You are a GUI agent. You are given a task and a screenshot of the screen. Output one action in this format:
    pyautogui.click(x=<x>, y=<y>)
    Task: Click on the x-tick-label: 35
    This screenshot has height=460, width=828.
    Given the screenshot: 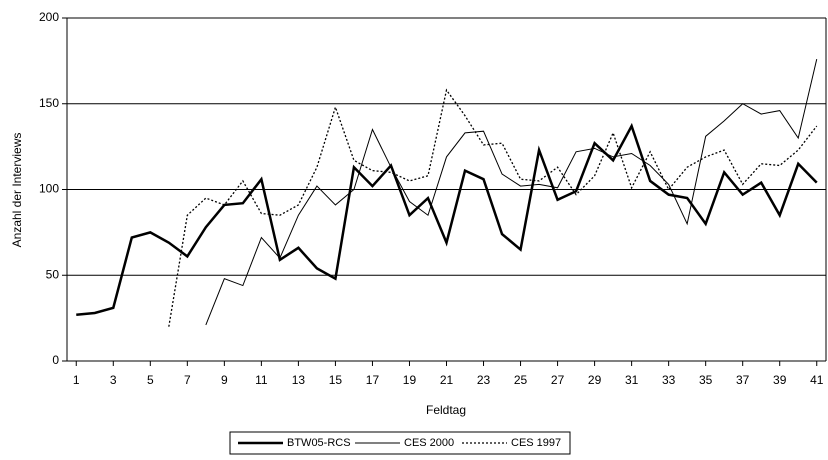 What is the action you would take?
    pyautogui.click(x=706, y=380)
    